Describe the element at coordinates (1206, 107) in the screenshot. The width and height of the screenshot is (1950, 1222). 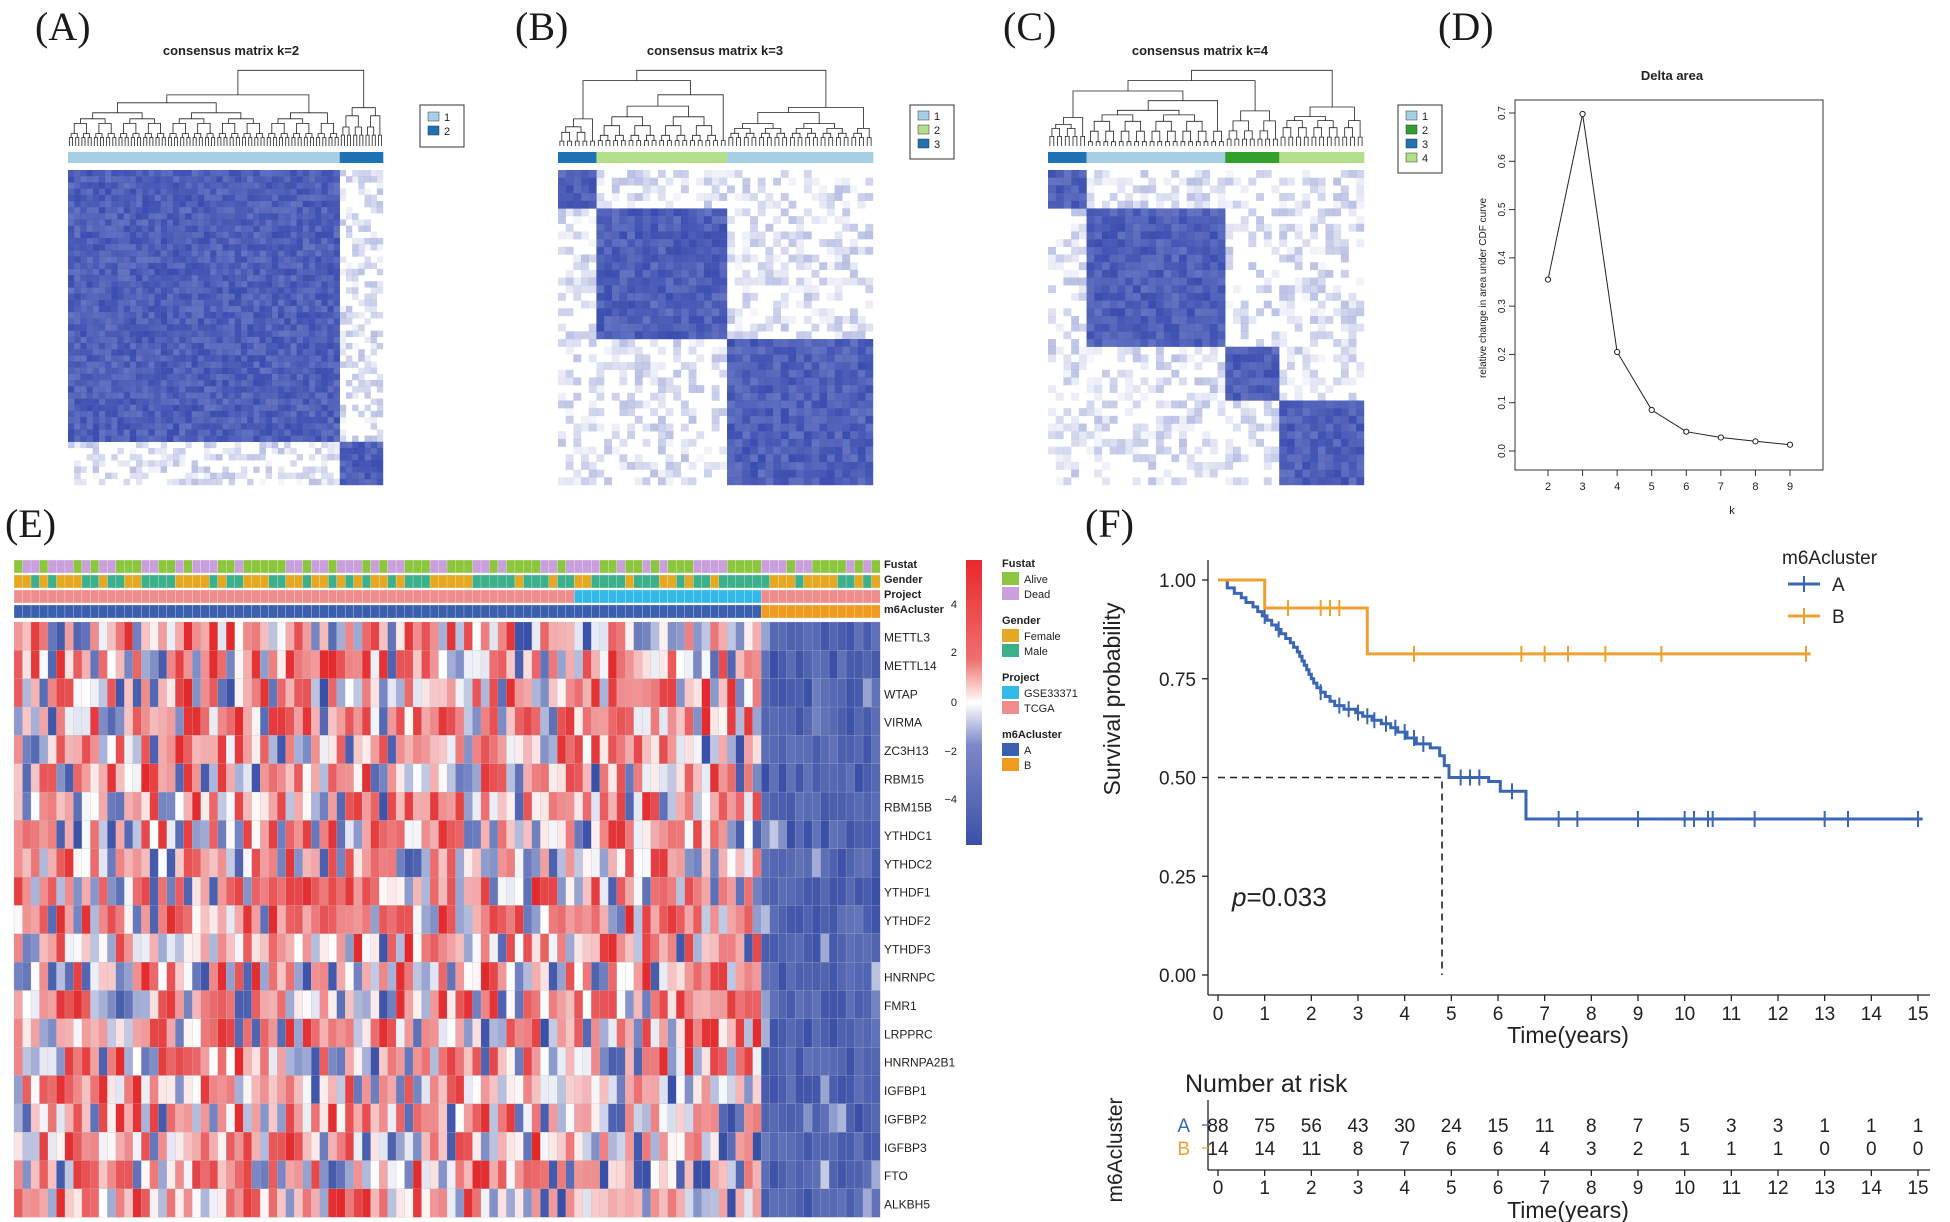
I see `dendrogram-k4` at that location.